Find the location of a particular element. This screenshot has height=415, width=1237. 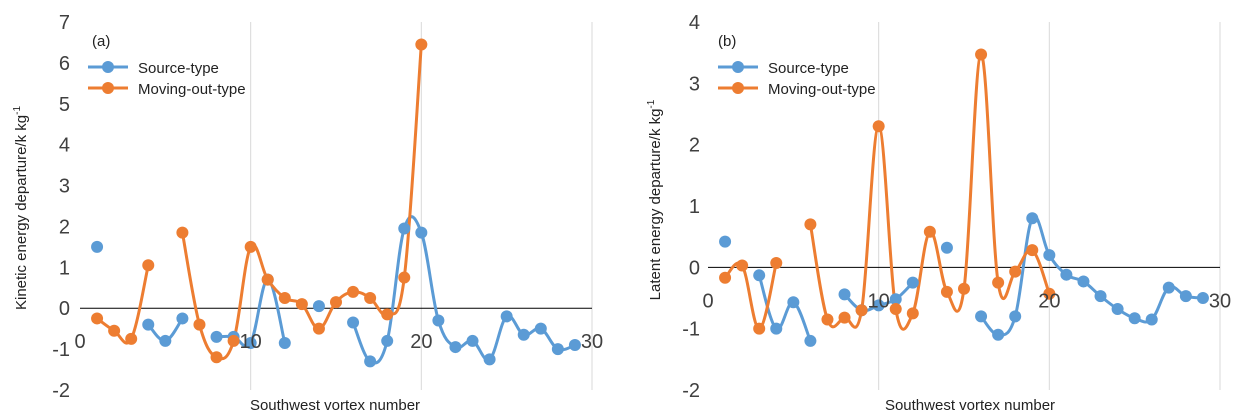

y-tick-labels: -2 -1 0 1 2 3 4 5 6 7 is located at coordinates (61, 207).